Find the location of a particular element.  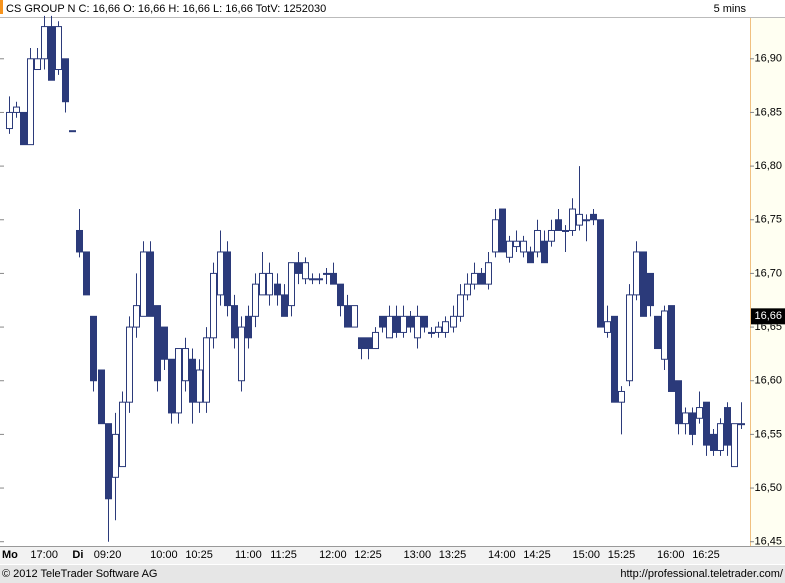

y-tick-label: 16,70 is located at coordinates (768, 273).